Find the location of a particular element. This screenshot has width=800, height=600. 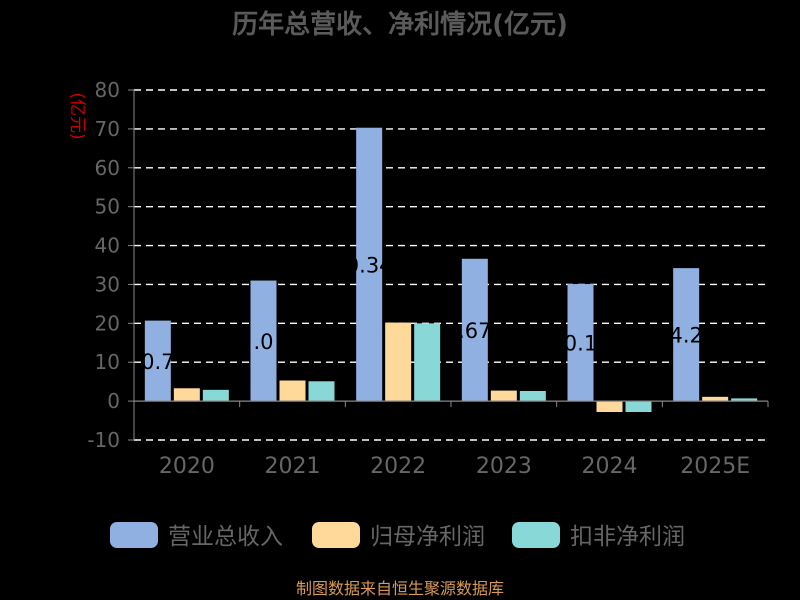

bar-data-label: 0.1 is located at coordinates (580, 344).